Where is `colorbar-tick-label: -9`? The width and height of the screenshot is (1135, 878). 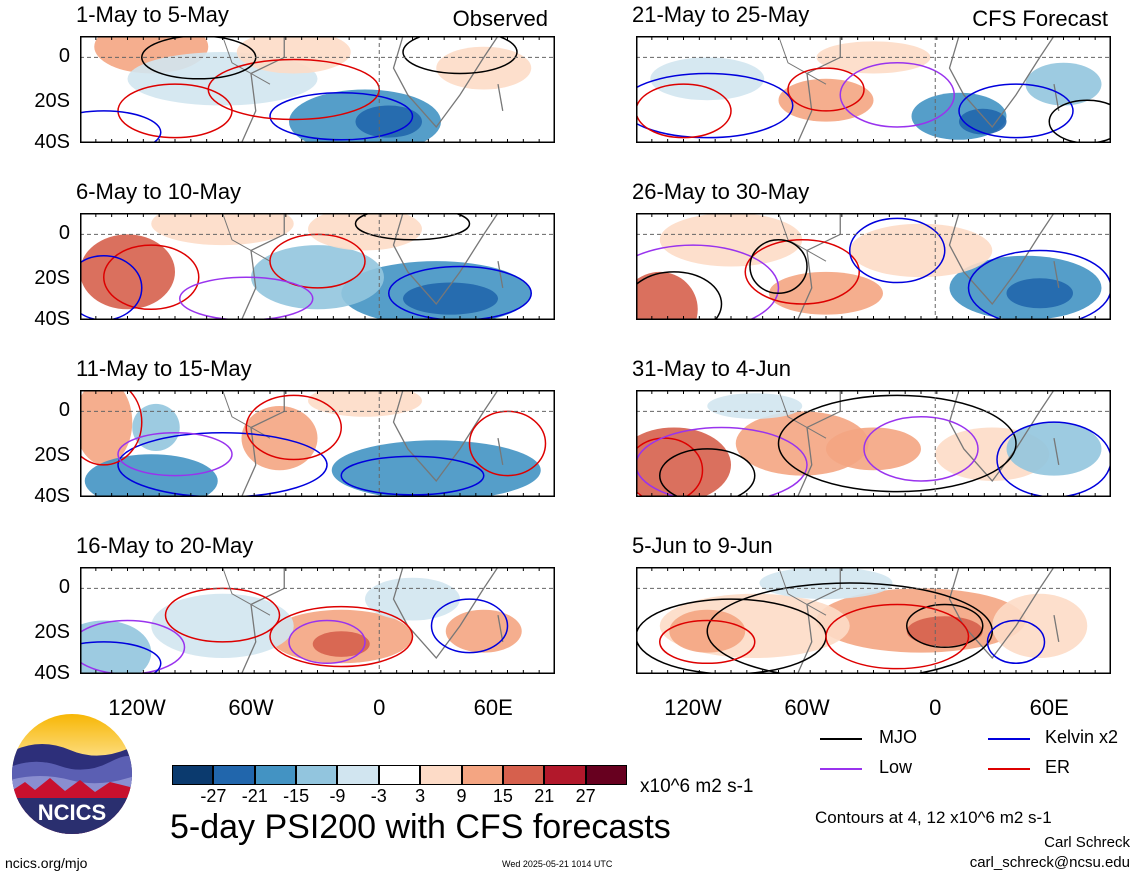 colorbar-tick-label: -9 is located at coordinates (337, 796).